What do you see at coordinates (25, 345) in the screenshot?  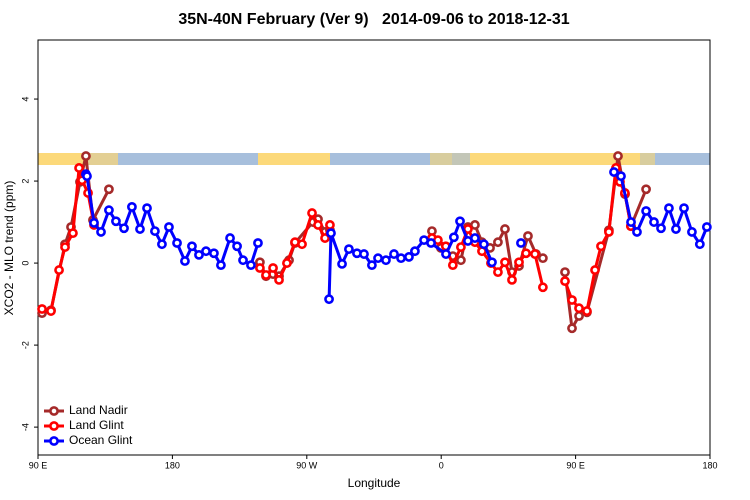 I see `y-tick-label: -2` at bounding box center [25, 345].